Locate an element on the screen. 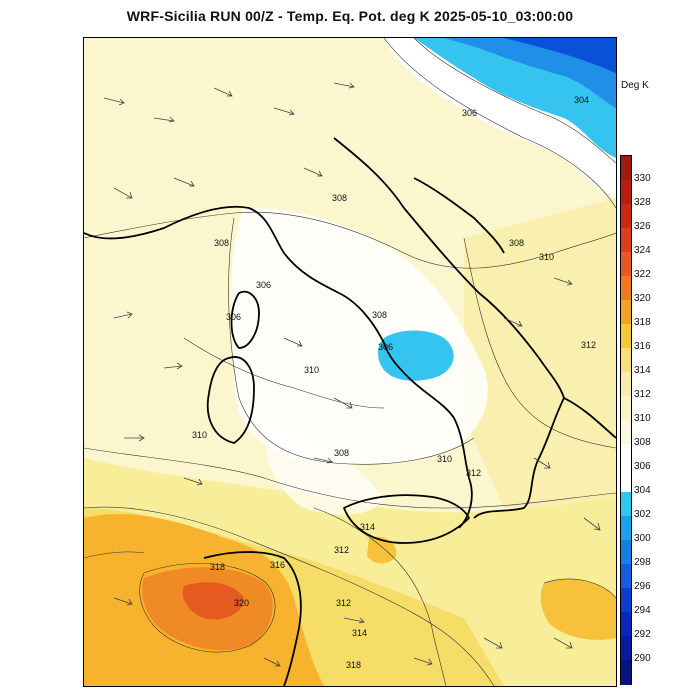 The height and width of the screenshot is (700, 700). tyrrhenian-coast is located at coordinates (405, 410).